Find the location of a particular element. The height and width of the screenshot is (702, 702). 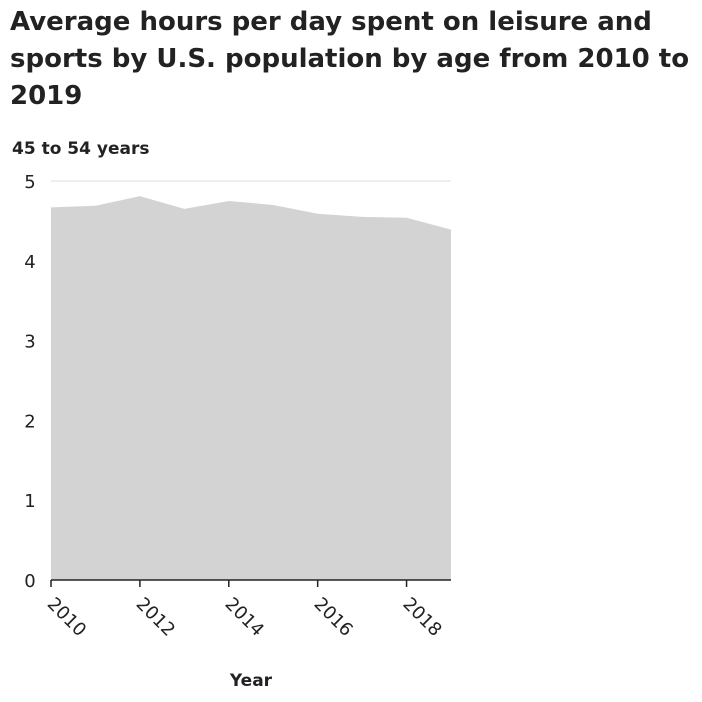

y-tick-labels: 0 1 2 3 4 5 is located at coordinates (29, 382).